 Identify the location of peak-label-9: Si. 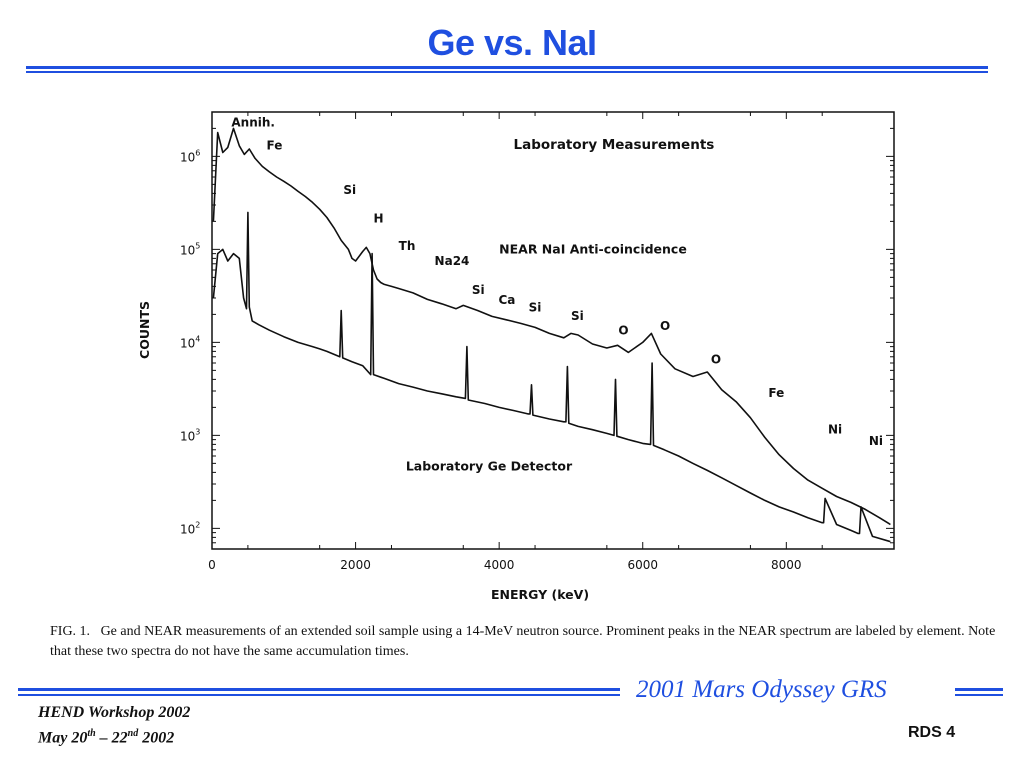
(577, 316).